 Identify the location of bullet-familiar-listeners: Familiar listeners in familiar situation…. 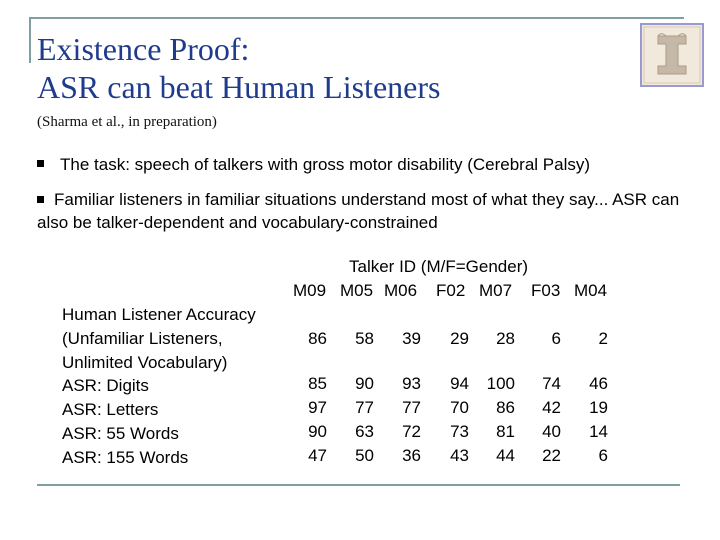
(358, 211).